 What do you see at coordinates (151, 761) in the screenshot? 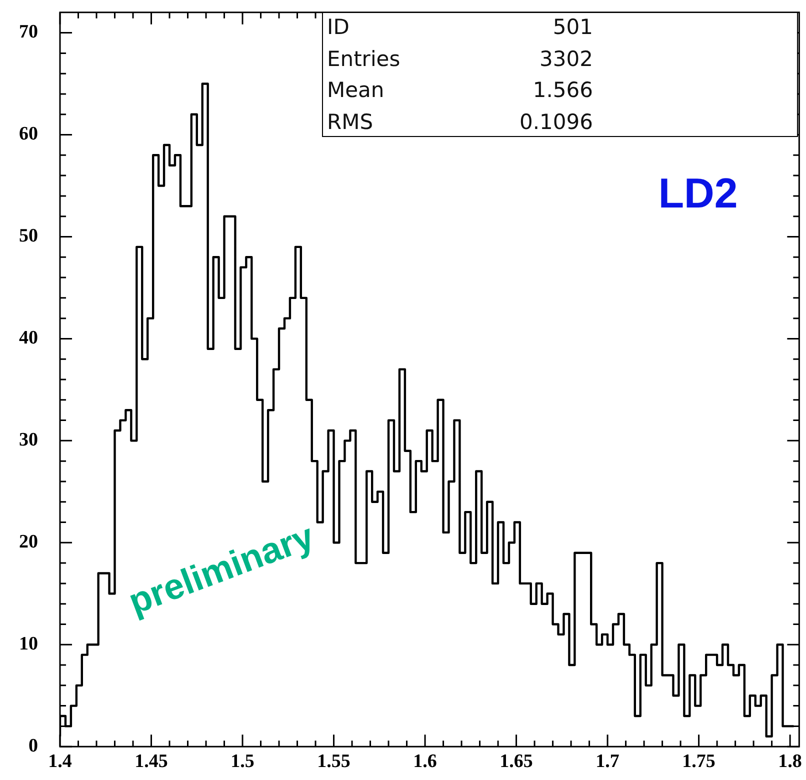
I see `x-tick-label: 1.45` at bounding box center [151, 761].